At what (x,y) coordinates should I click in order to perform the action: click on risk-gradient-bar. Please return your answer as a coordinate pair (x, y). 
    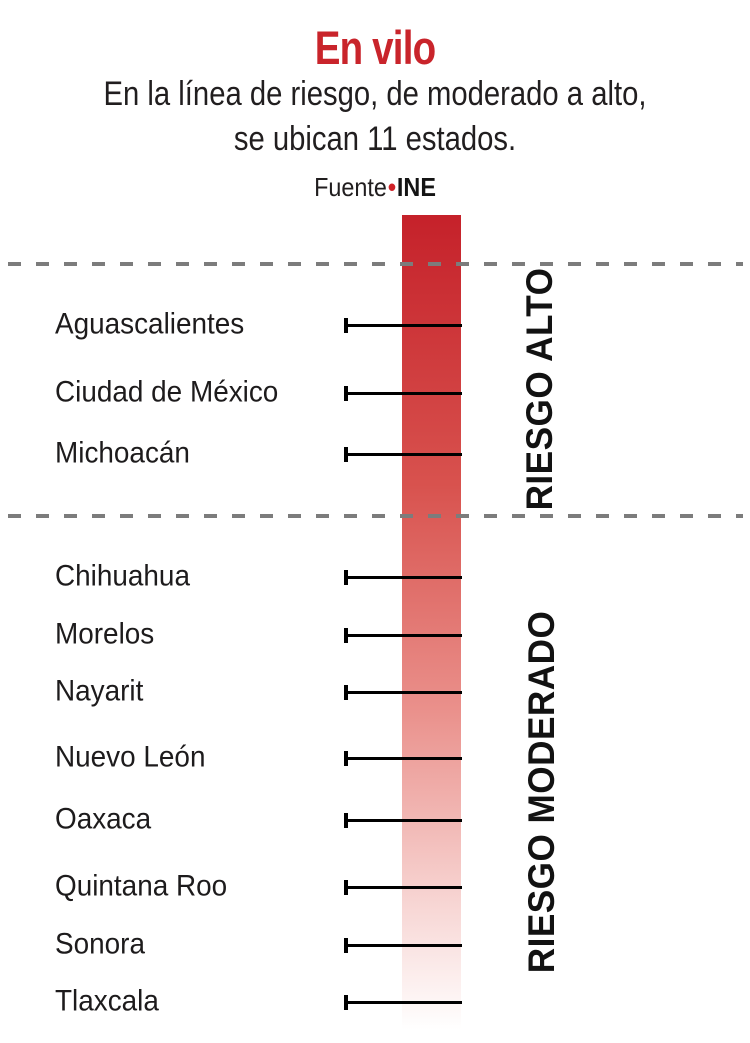
    Looking at the image, I should click on (431, 622).